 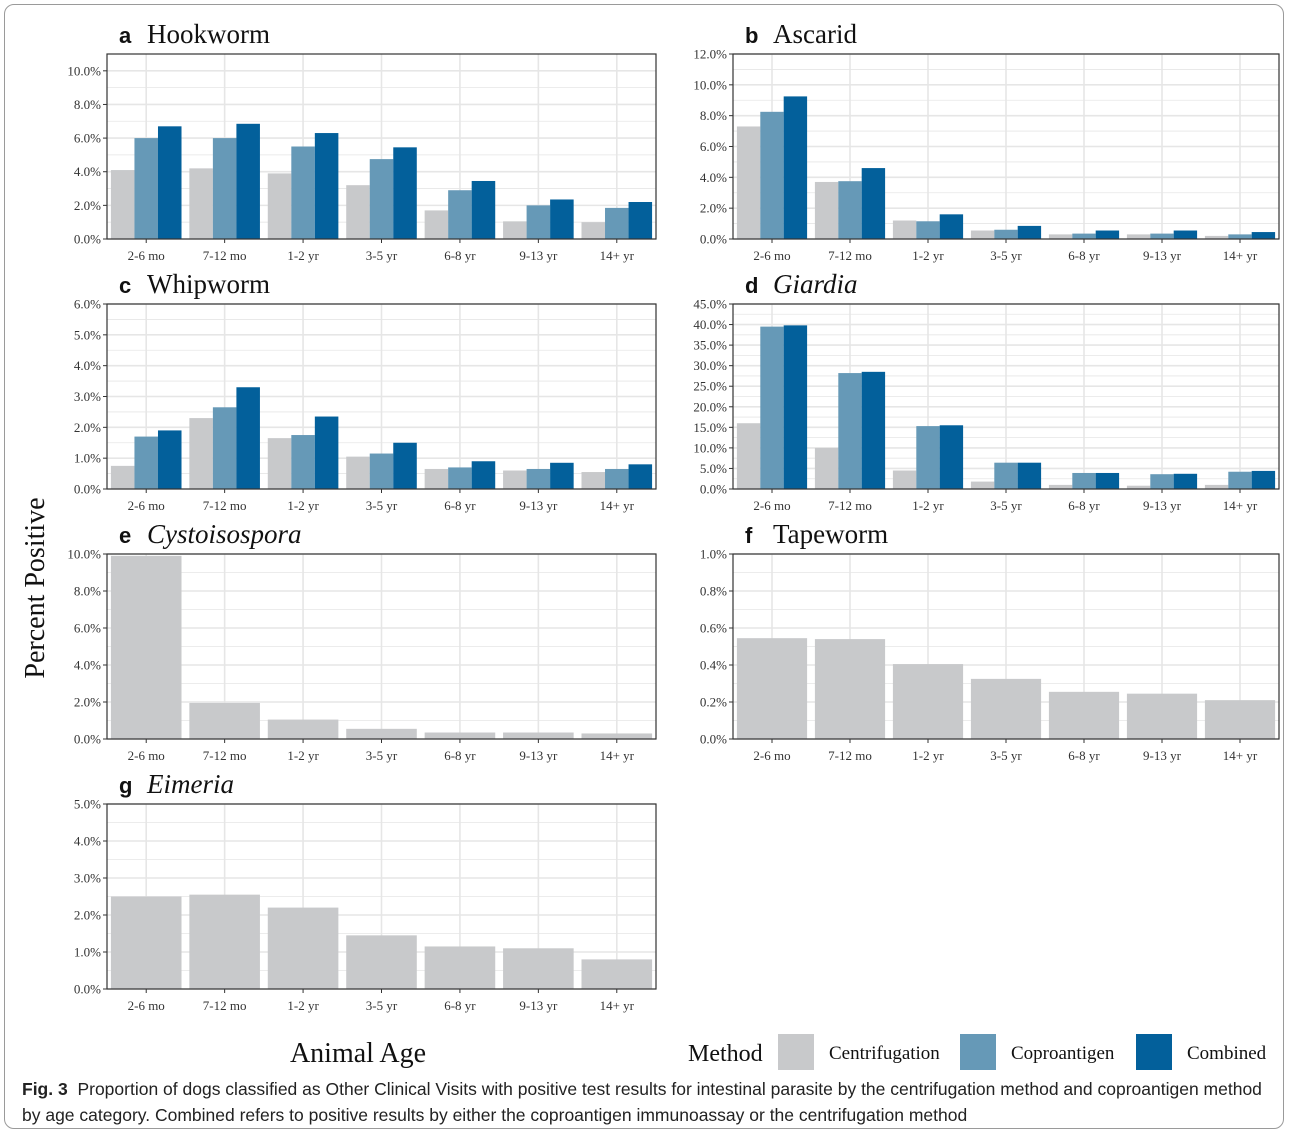 I want to click on y-tick-label: 2.0%, so click(x=87, y=205).